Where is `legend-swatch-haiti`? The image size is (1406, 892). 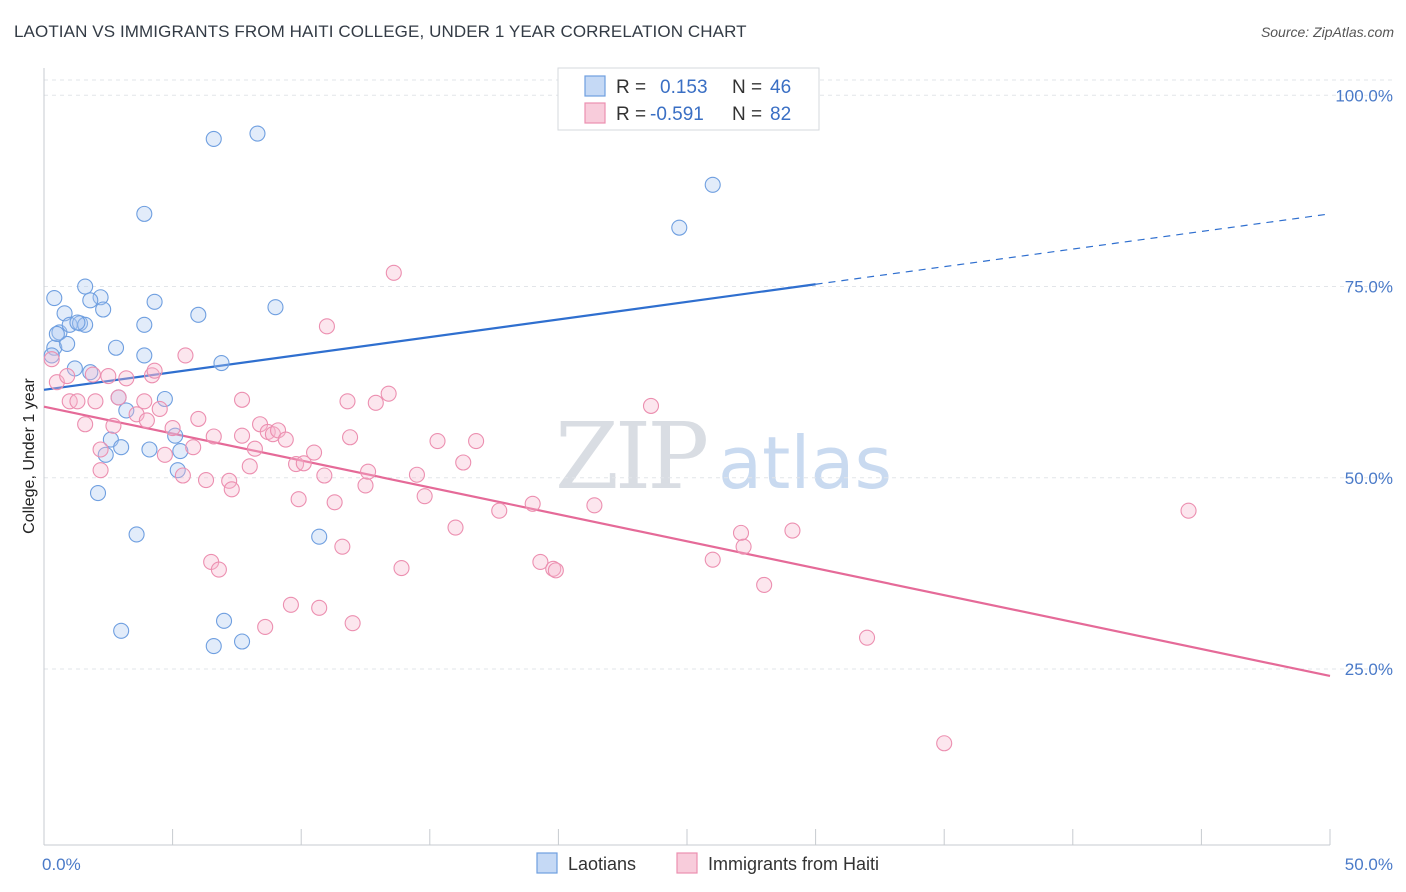 legend-swatch-haiti is located at coordinates (595, 113).